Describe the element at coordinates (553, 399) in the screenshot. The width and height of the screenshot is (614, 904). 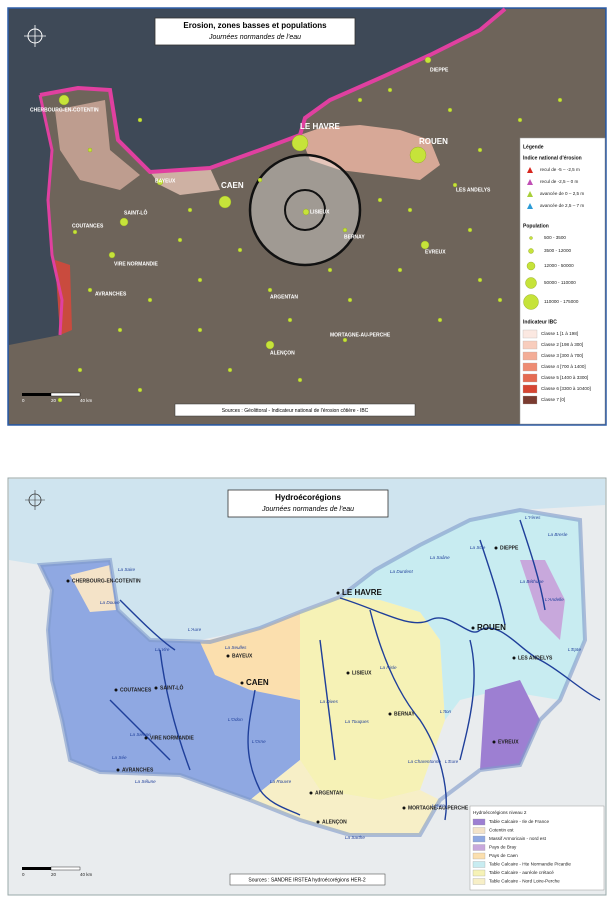
I see `legend-label: Classe 7 [0]` at that location.